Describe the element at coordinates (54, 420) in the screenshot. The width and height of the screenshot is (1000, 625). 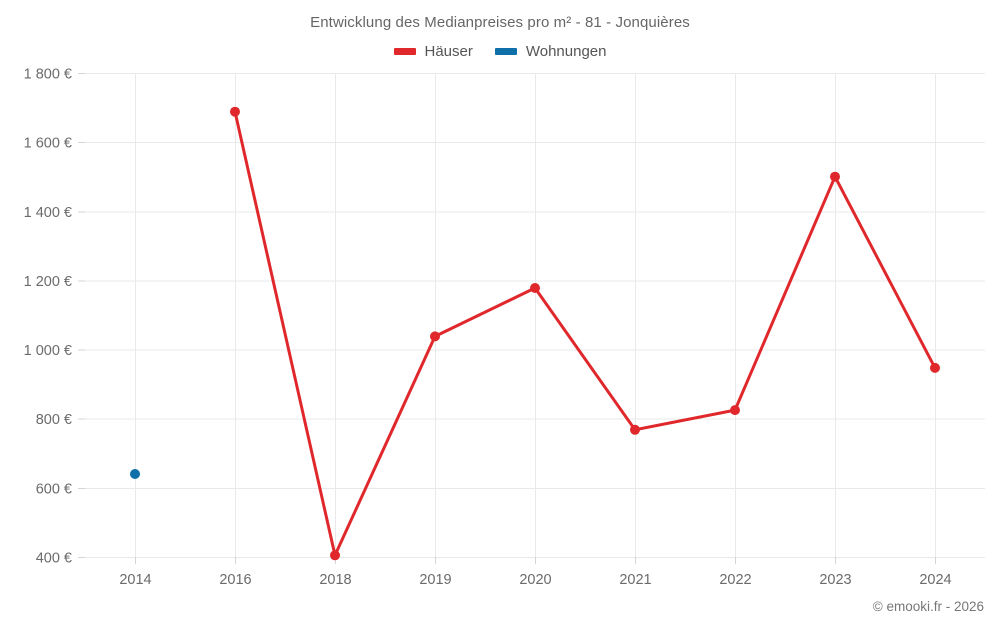
I see `y-axis-tick-label: 800 €` at that location.